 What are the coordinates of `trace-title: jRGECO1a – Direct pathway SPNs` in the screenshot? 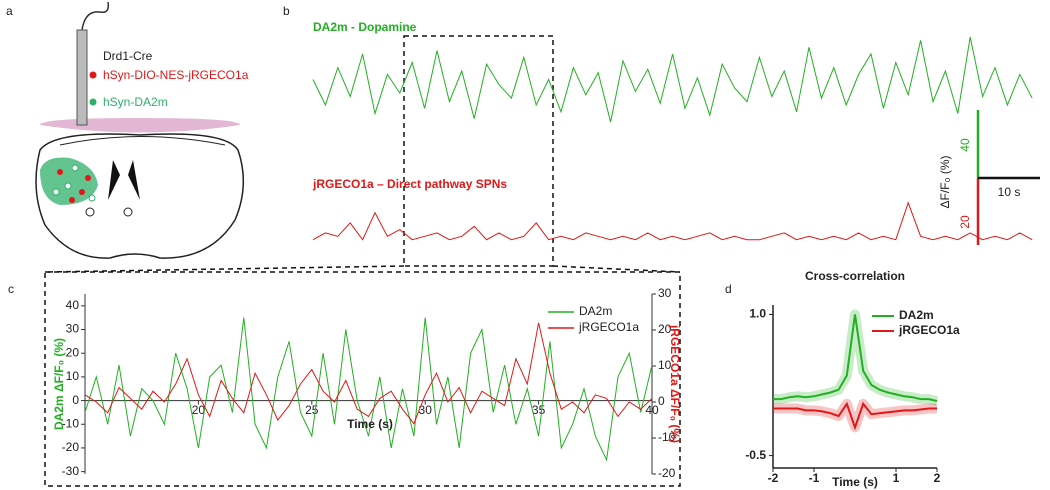 It's located at (409, 184).